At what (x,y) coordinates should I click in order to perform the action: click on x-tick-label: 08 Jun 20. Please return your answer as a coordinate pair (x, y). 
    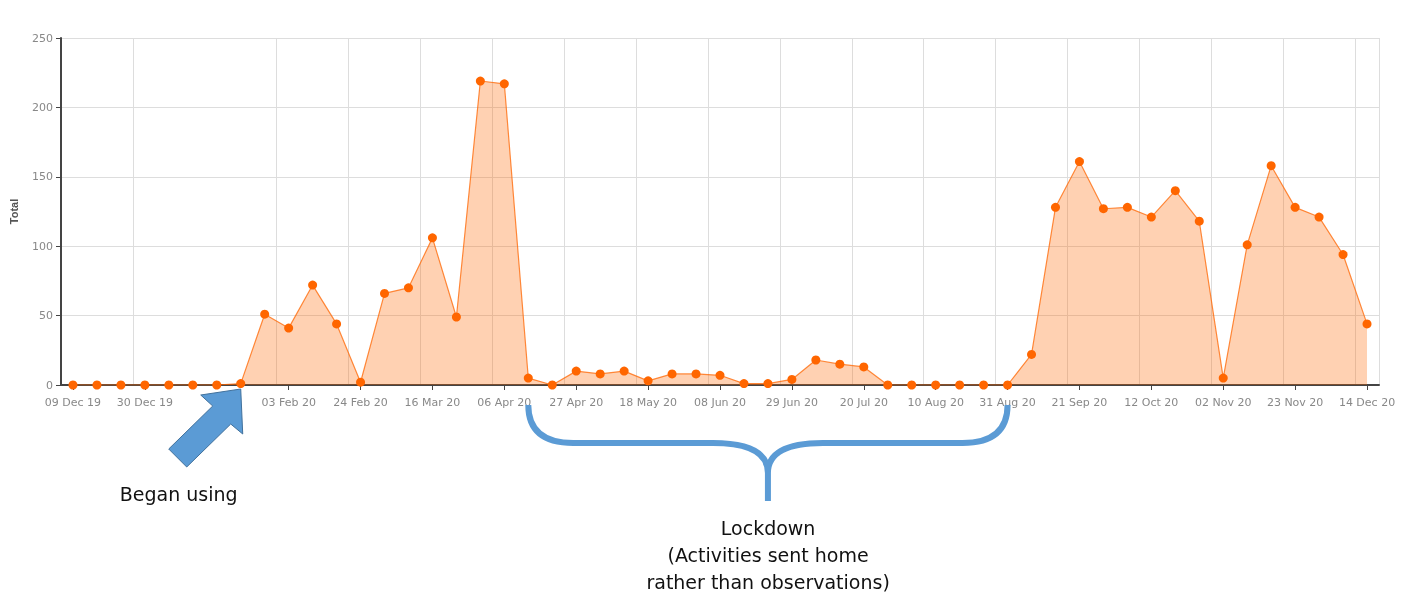
    Looking at the image, I should click on (720, 402).